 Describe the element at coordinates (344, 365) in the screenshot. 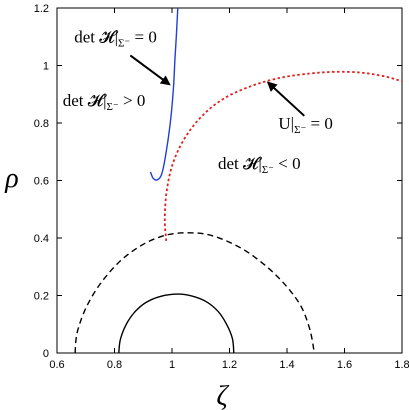

I see `x-tick-label: 1.6` at that location.